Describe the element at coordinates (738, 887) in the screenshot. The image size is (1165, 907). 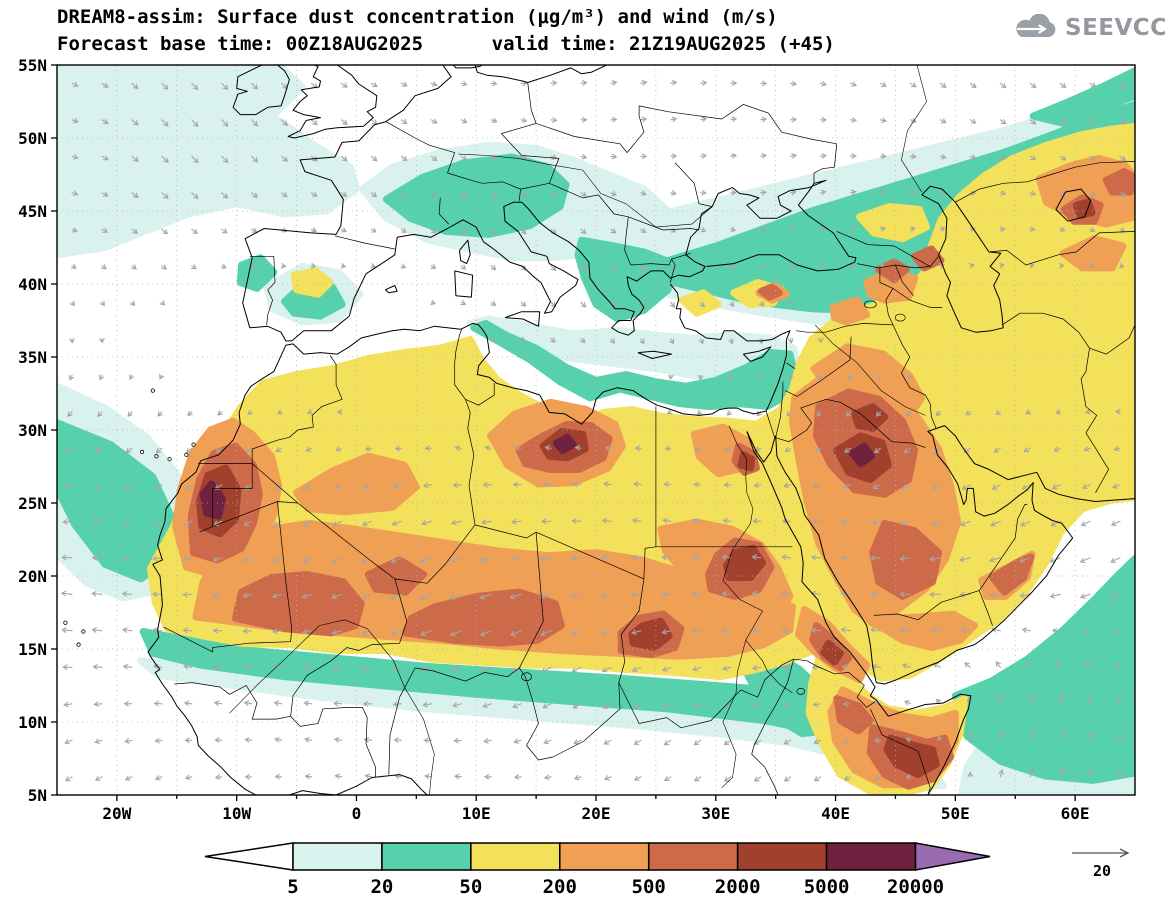
I see `colorbar-label: 2000` at that location.